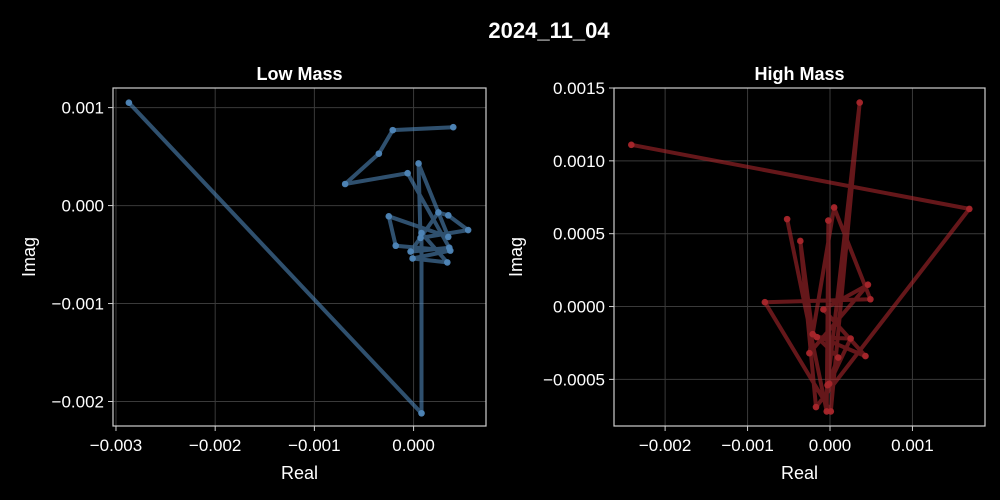  Describe the element at coordinates (830, 445) in the screenshot. I see `high-mass-x-tick-label: 0.000` at that location.